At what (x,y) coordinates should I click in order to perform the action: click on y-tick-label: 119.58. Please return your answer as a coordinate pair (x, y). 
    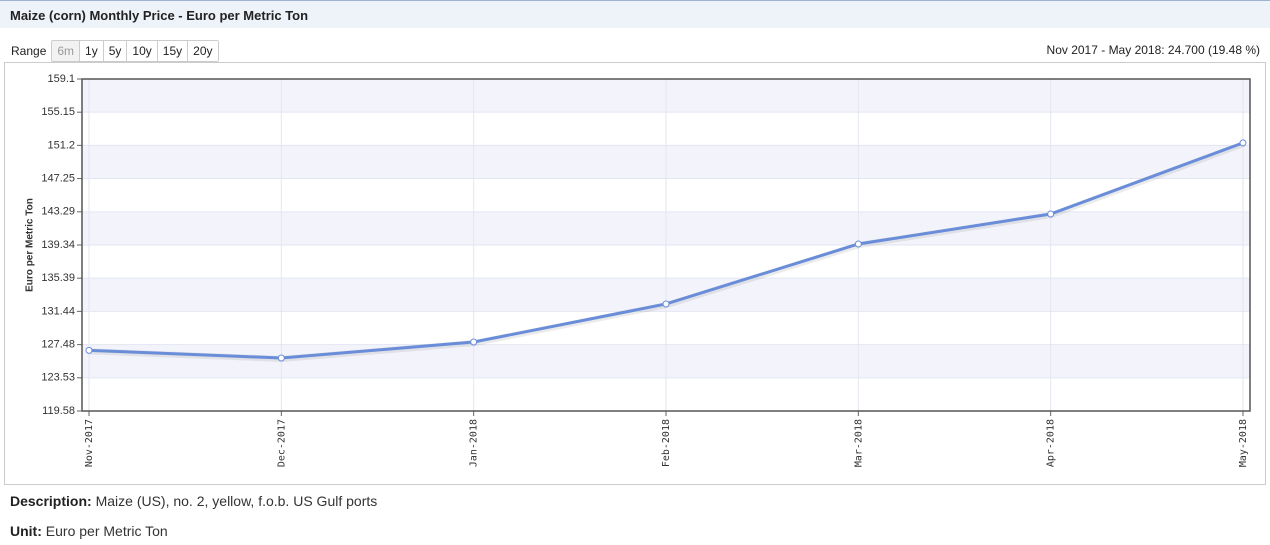
    Looking at the image, I should click on (58, 411).